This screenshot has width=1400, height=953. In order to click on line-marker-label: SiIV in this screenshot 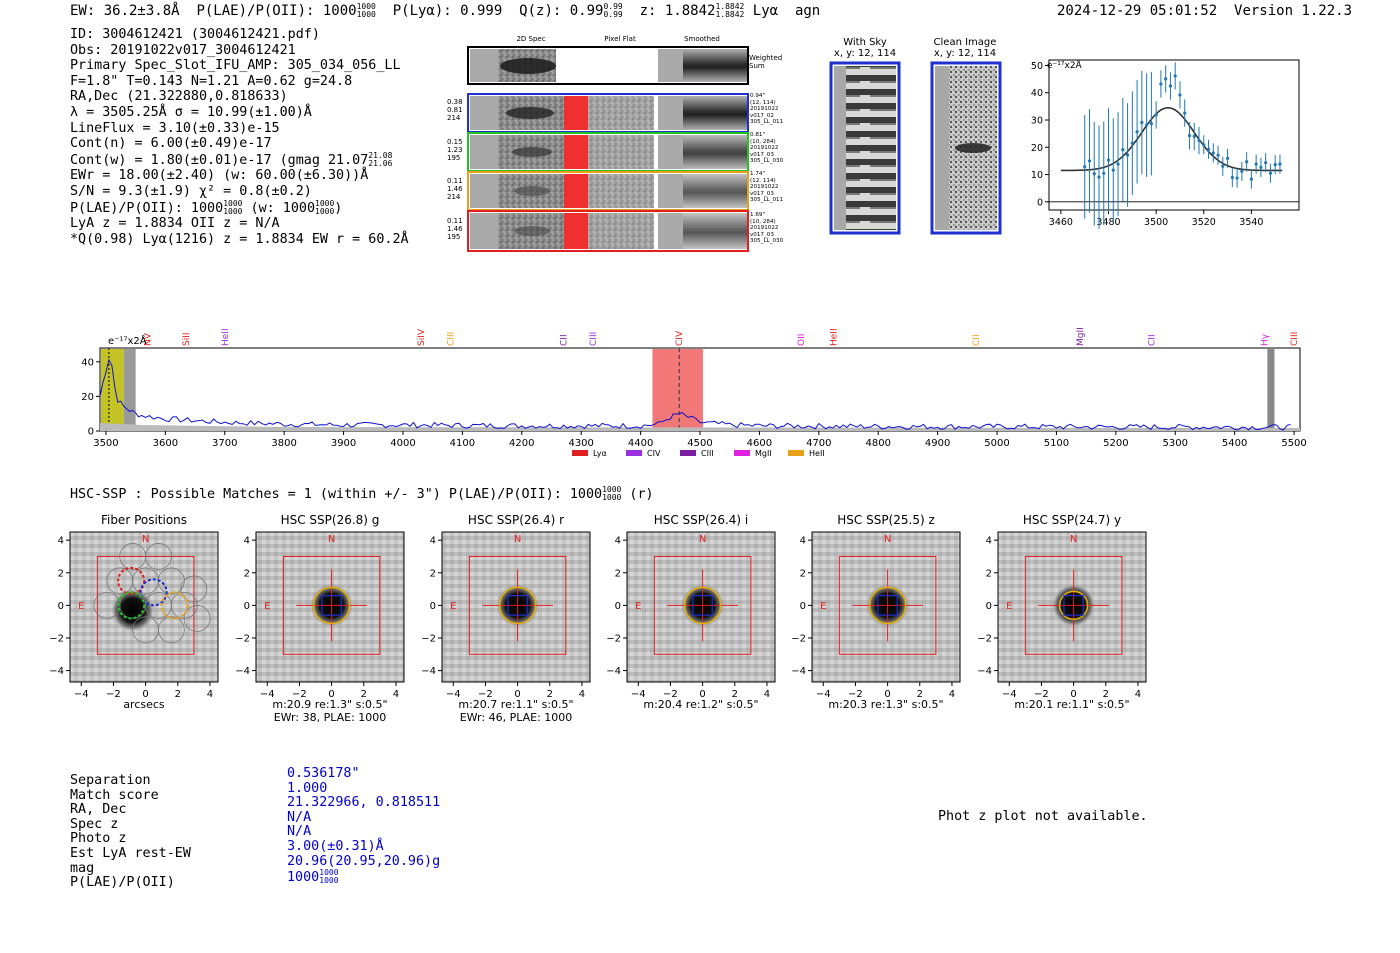, I will do `click(422, 337)`.